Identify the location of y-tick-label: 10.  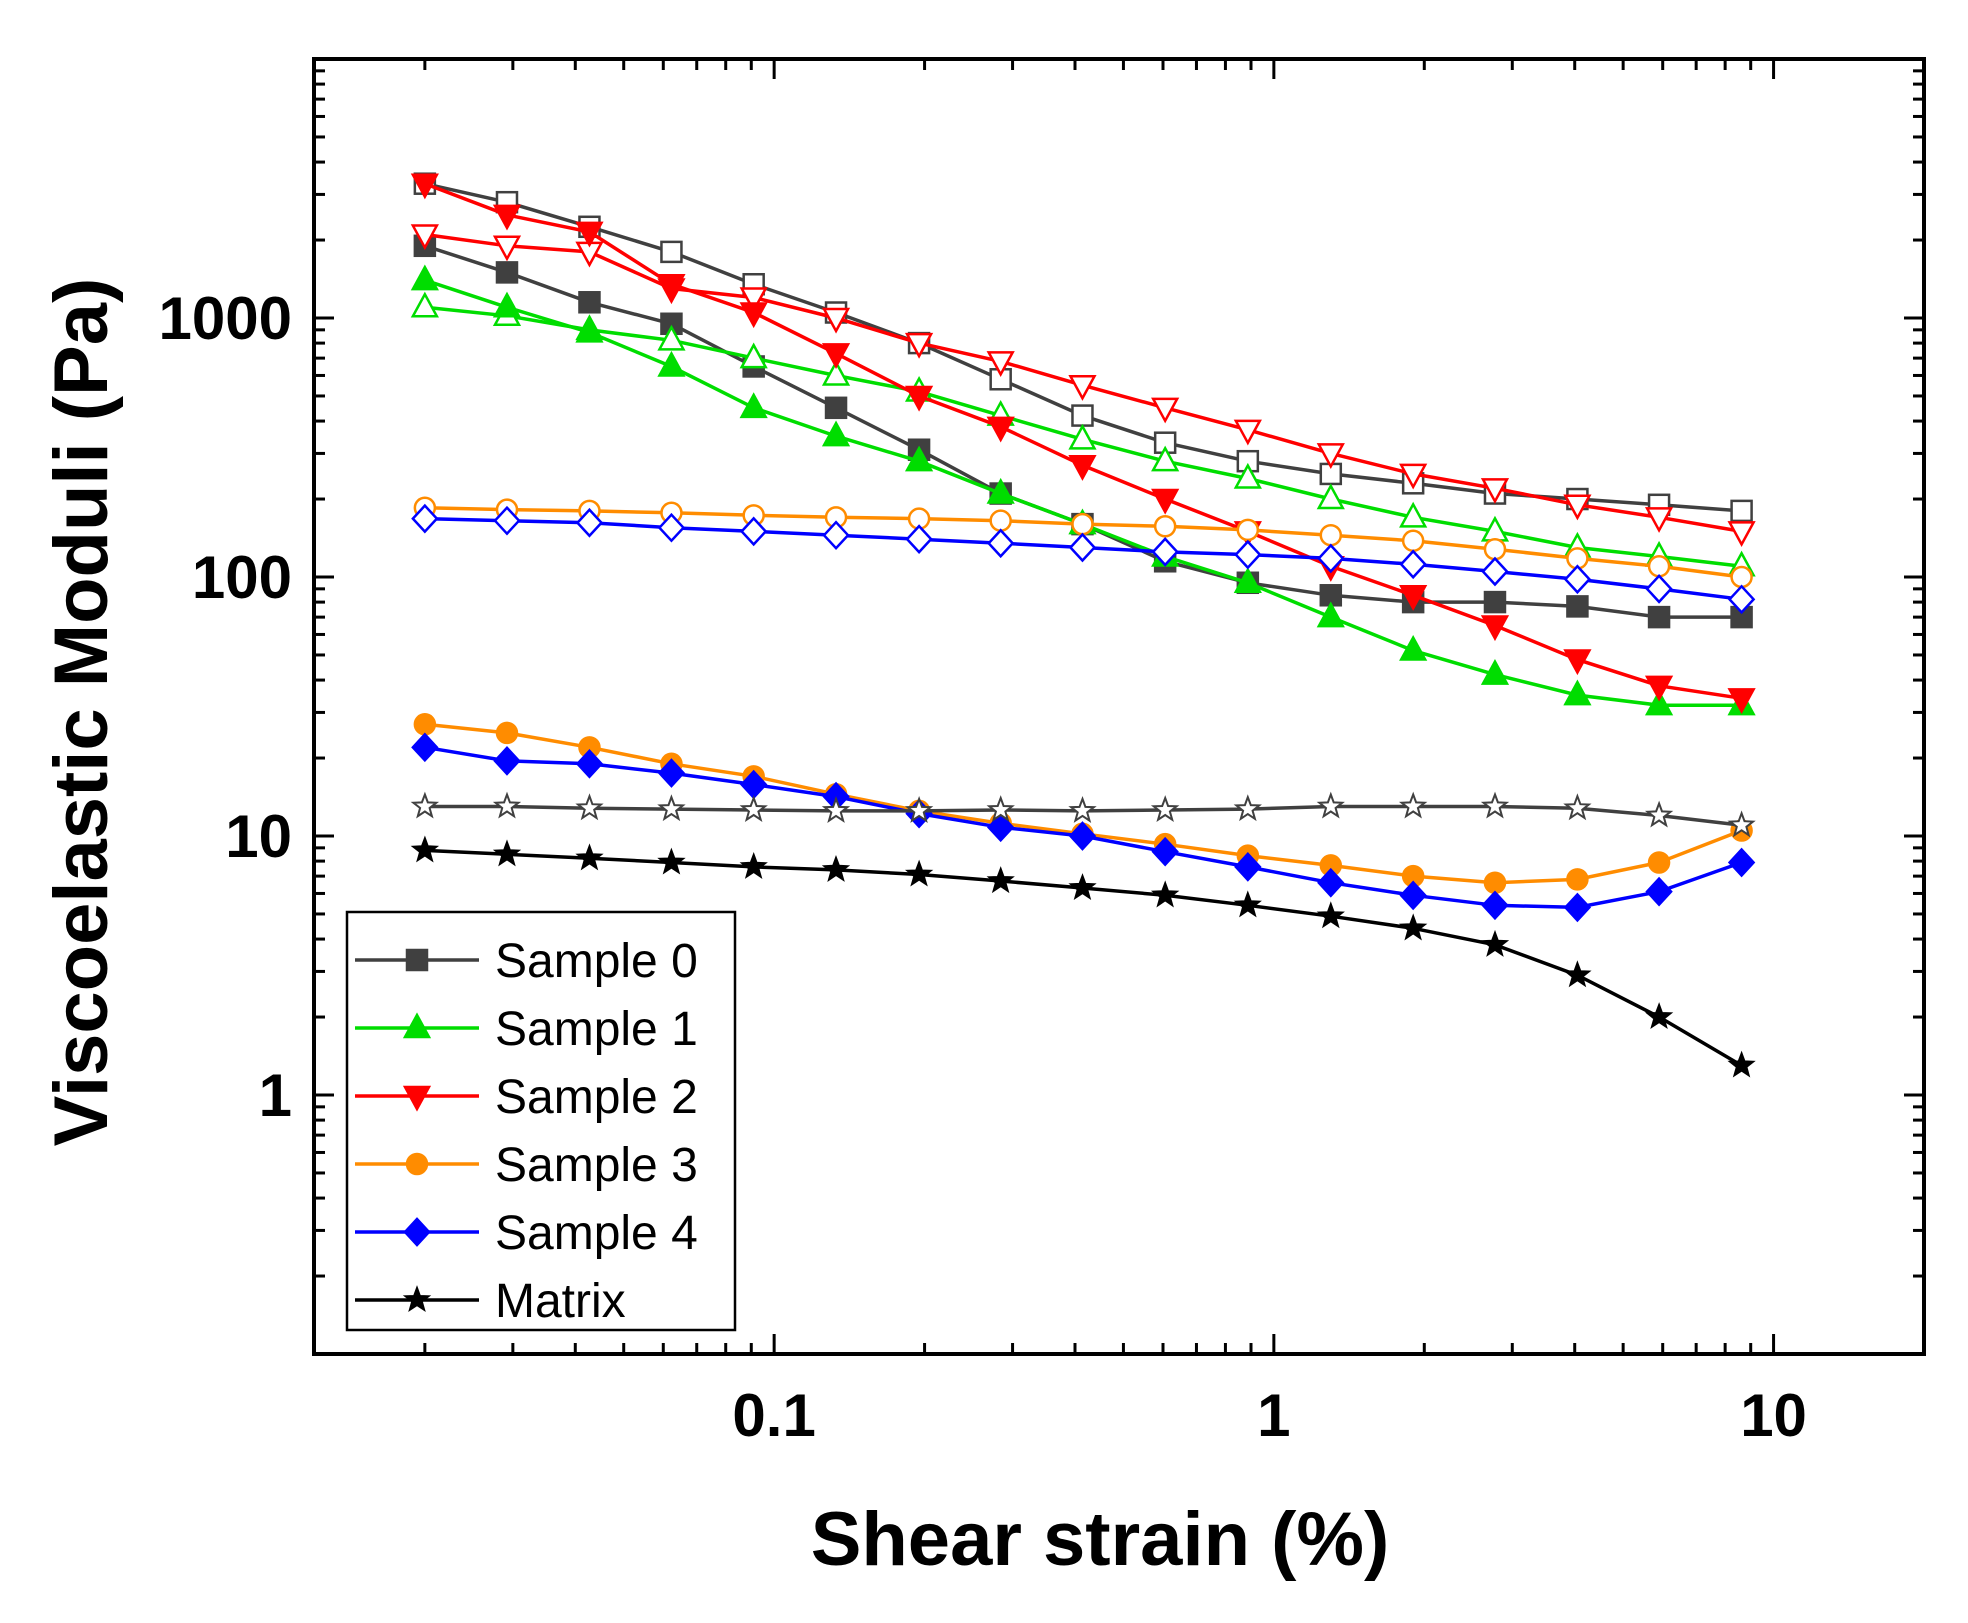
(258, 836).